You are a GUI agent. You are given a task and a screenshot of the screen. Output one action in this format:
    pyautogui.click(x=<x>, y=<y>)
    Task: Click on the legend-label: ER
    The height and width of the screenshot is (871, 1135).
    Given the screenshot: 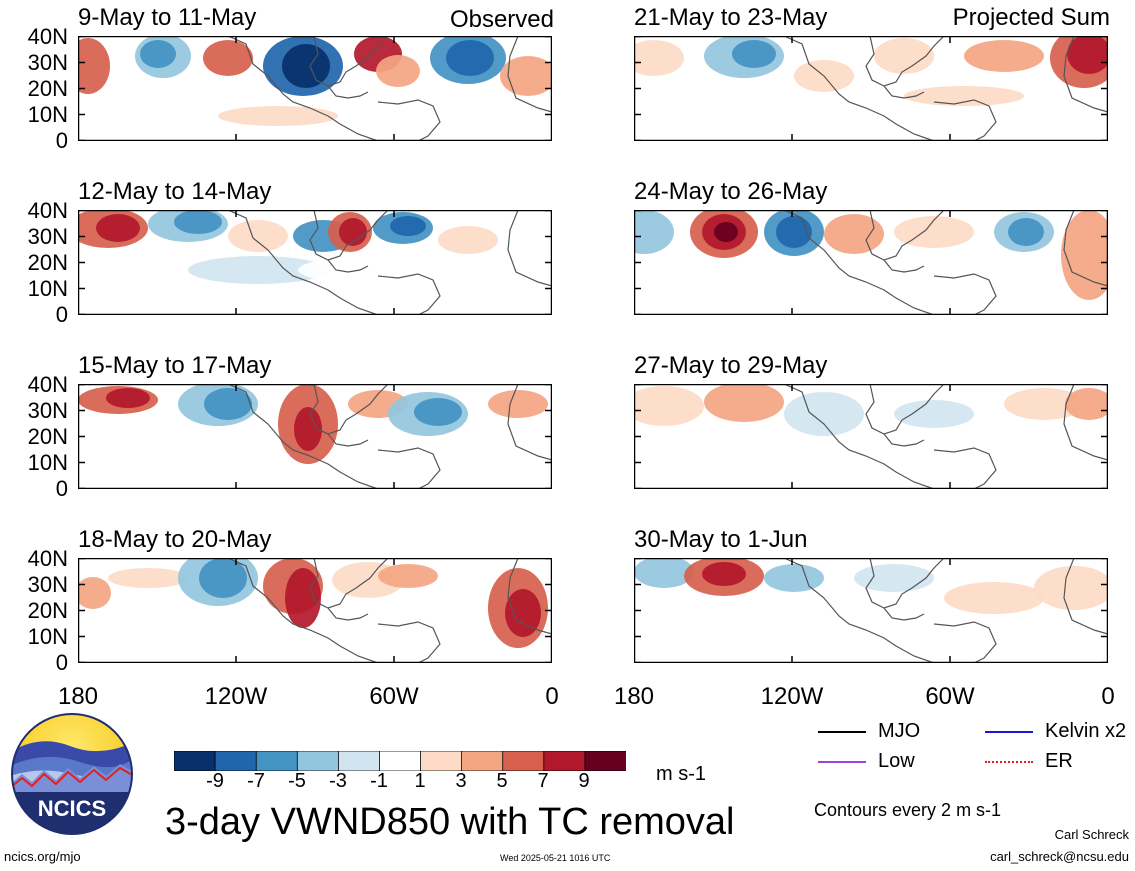 What is the action you would take?
    pyautogui.click(x=1059, y=761)
    